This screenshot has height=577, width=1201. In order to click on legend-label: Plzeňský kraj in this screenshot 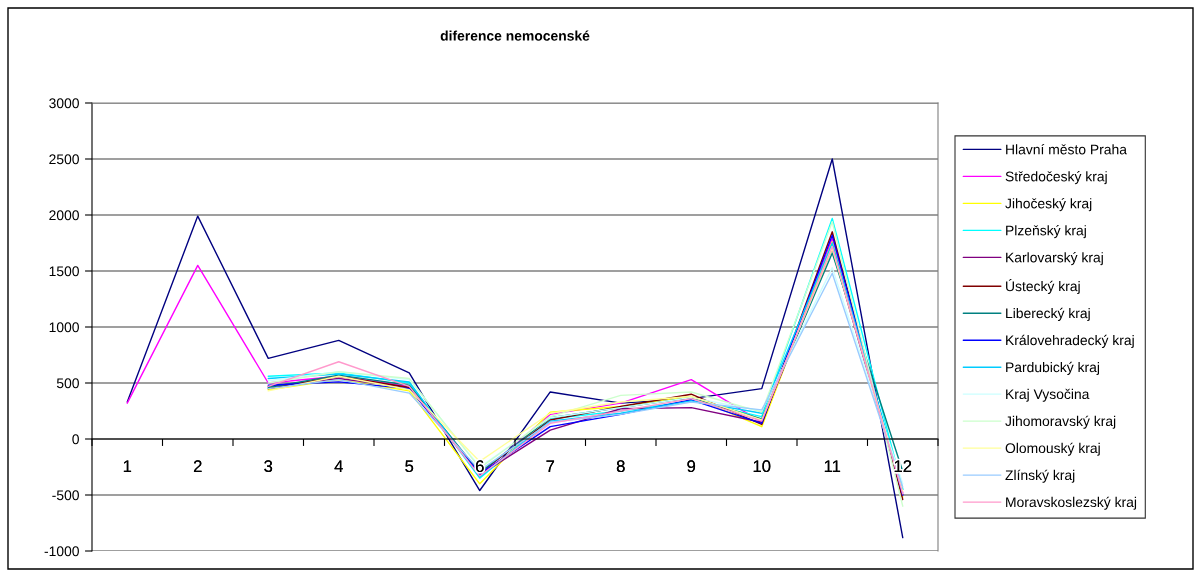, I will do `click(1046, 232)`.